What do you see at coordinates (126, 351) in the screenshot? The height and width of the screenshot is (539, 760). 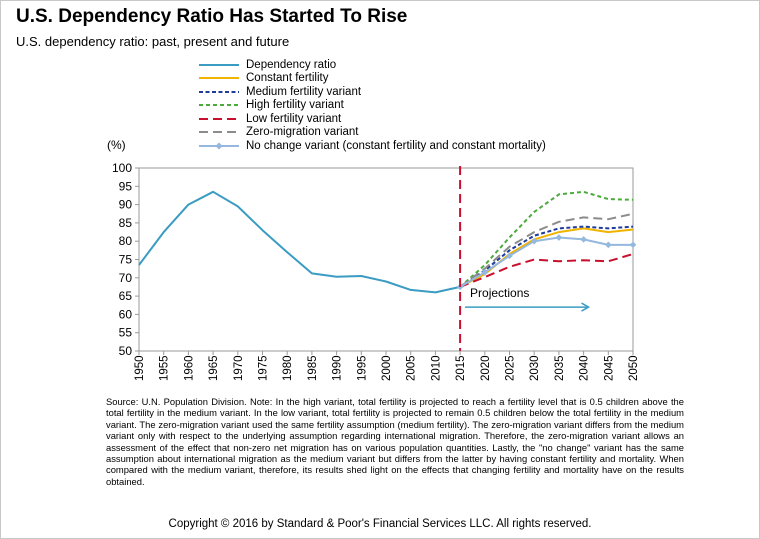 I see `y-tick-label: 50` at bounding box center [126, 351].